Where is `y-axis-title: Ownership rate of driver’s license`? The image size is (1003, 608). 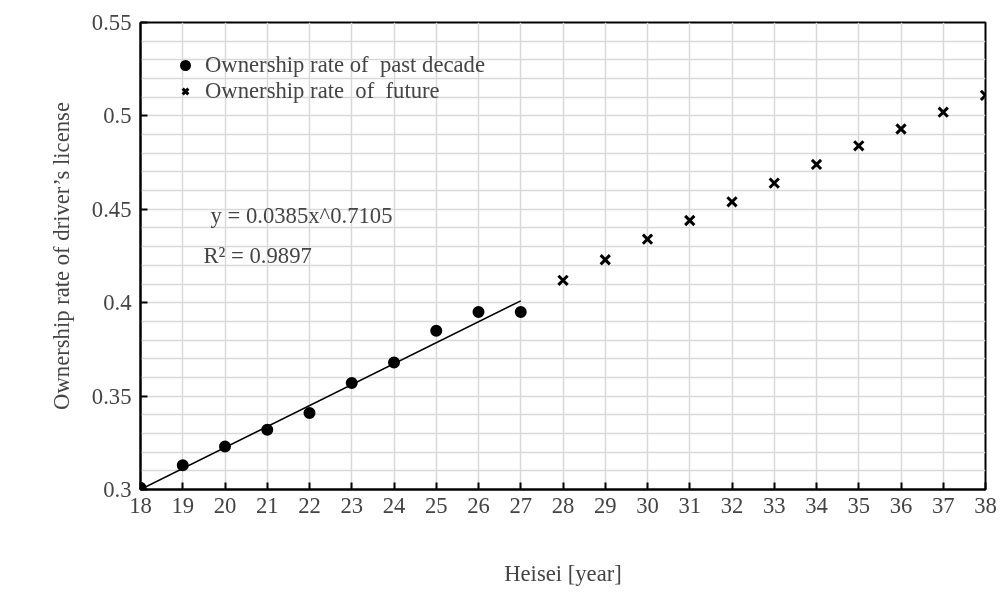 y-axis-title: Ownership rate of driver’s license is located at coordinates (61, 256).